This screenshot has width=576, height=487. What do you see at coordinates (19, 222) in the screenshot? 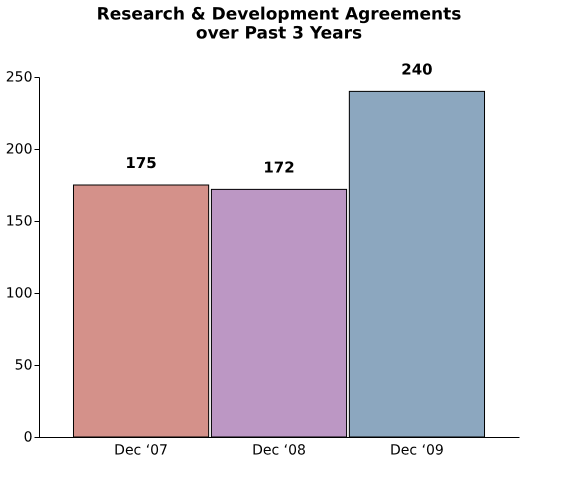
I see `y-tick-label: 150` at bounding box center [19, 222].